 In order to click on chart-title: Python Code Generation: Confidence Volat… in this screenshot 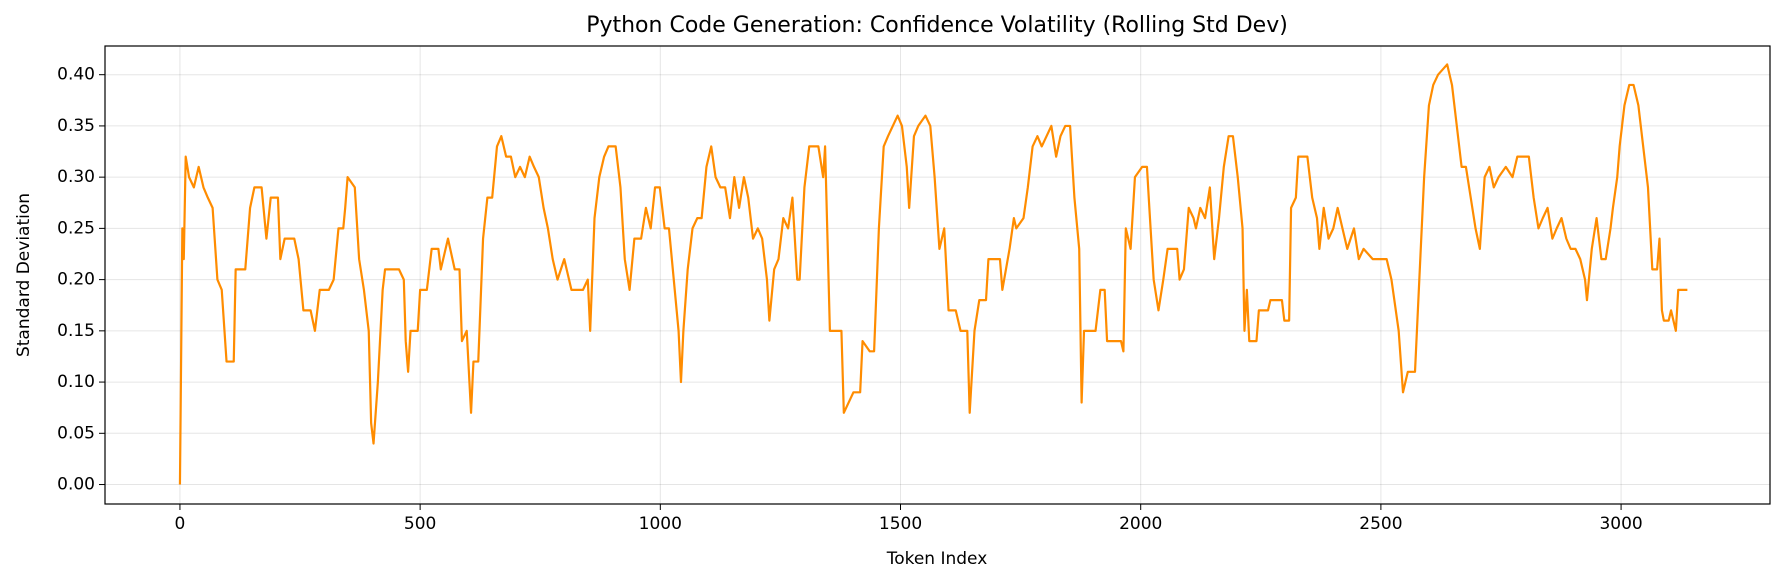, I will do `click(937, 25)`.